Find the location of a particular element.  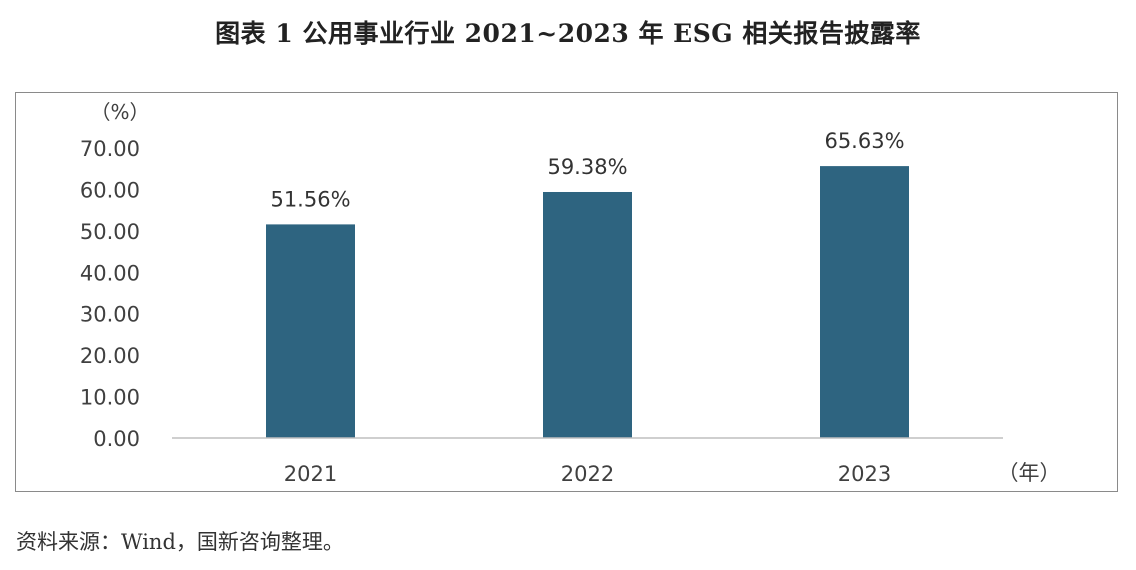

x-axis-ticks: 2021 2022 2023 is located at coordinates (587, 474).